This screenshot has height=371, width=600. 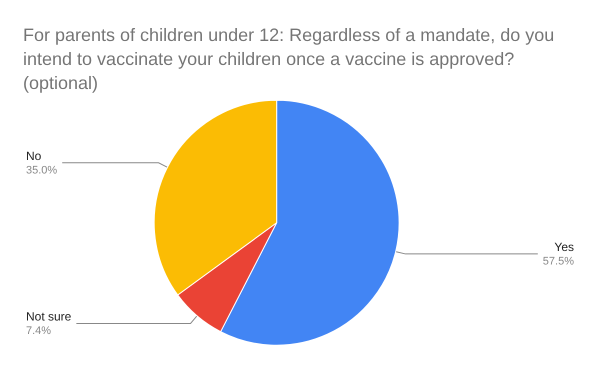 What do you see at coordinates (42, 170) in the screenshot?
I see `data-label: 35.0%` at bounding box center [42, 170].